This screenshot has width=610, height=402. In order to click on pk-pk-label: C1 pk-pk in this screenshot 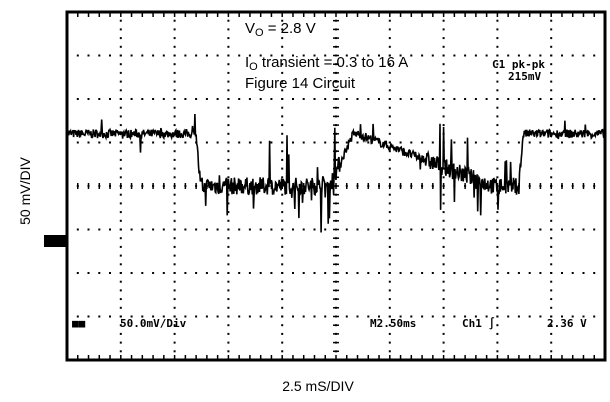, I will do `click(518, 64)`.